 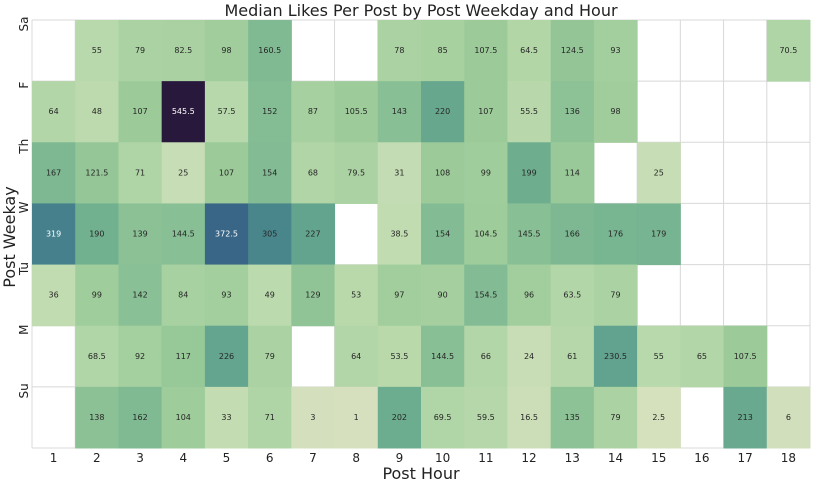 What do you see at coordinates (54, 295) in the screenshot?
I see `cell-value-label: 36` at bounding box center [54, 295].